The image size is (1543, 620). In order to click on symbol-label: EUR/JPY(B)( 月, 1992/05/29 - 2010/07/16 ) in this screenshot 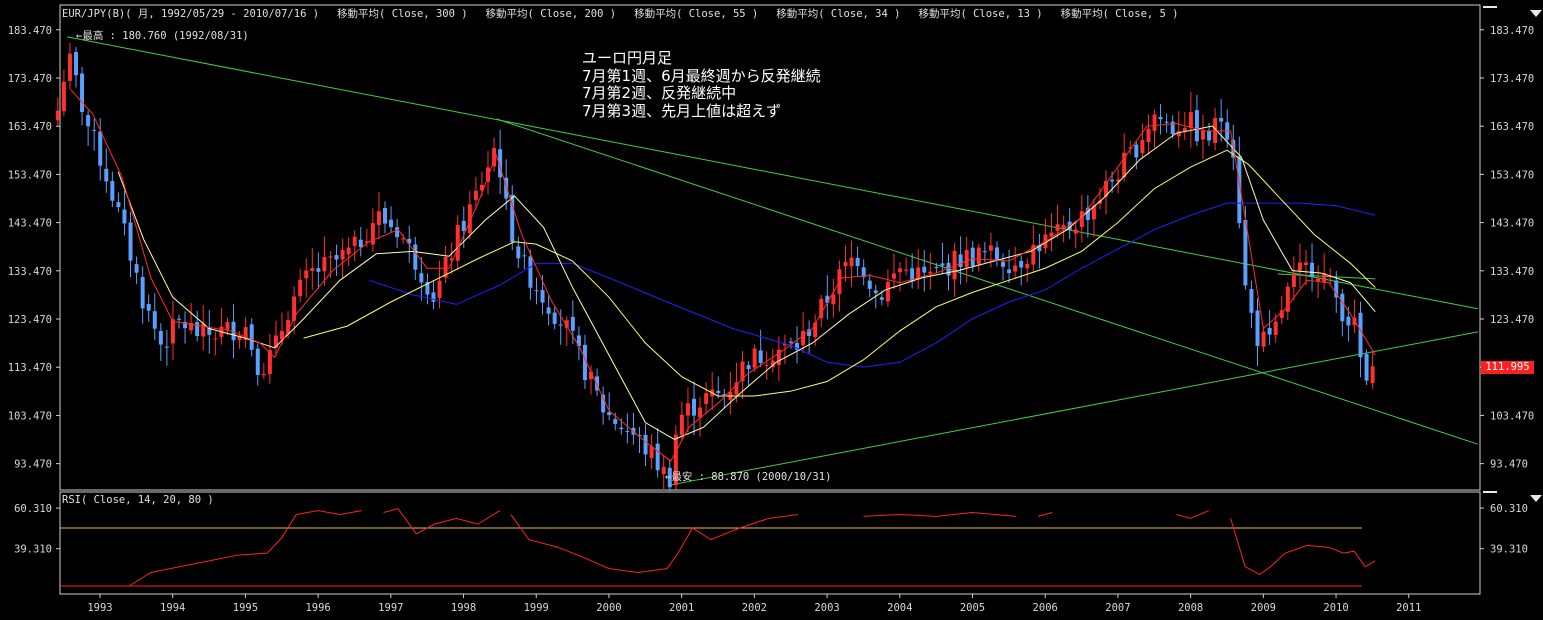, I will do `click(191, 14)`.